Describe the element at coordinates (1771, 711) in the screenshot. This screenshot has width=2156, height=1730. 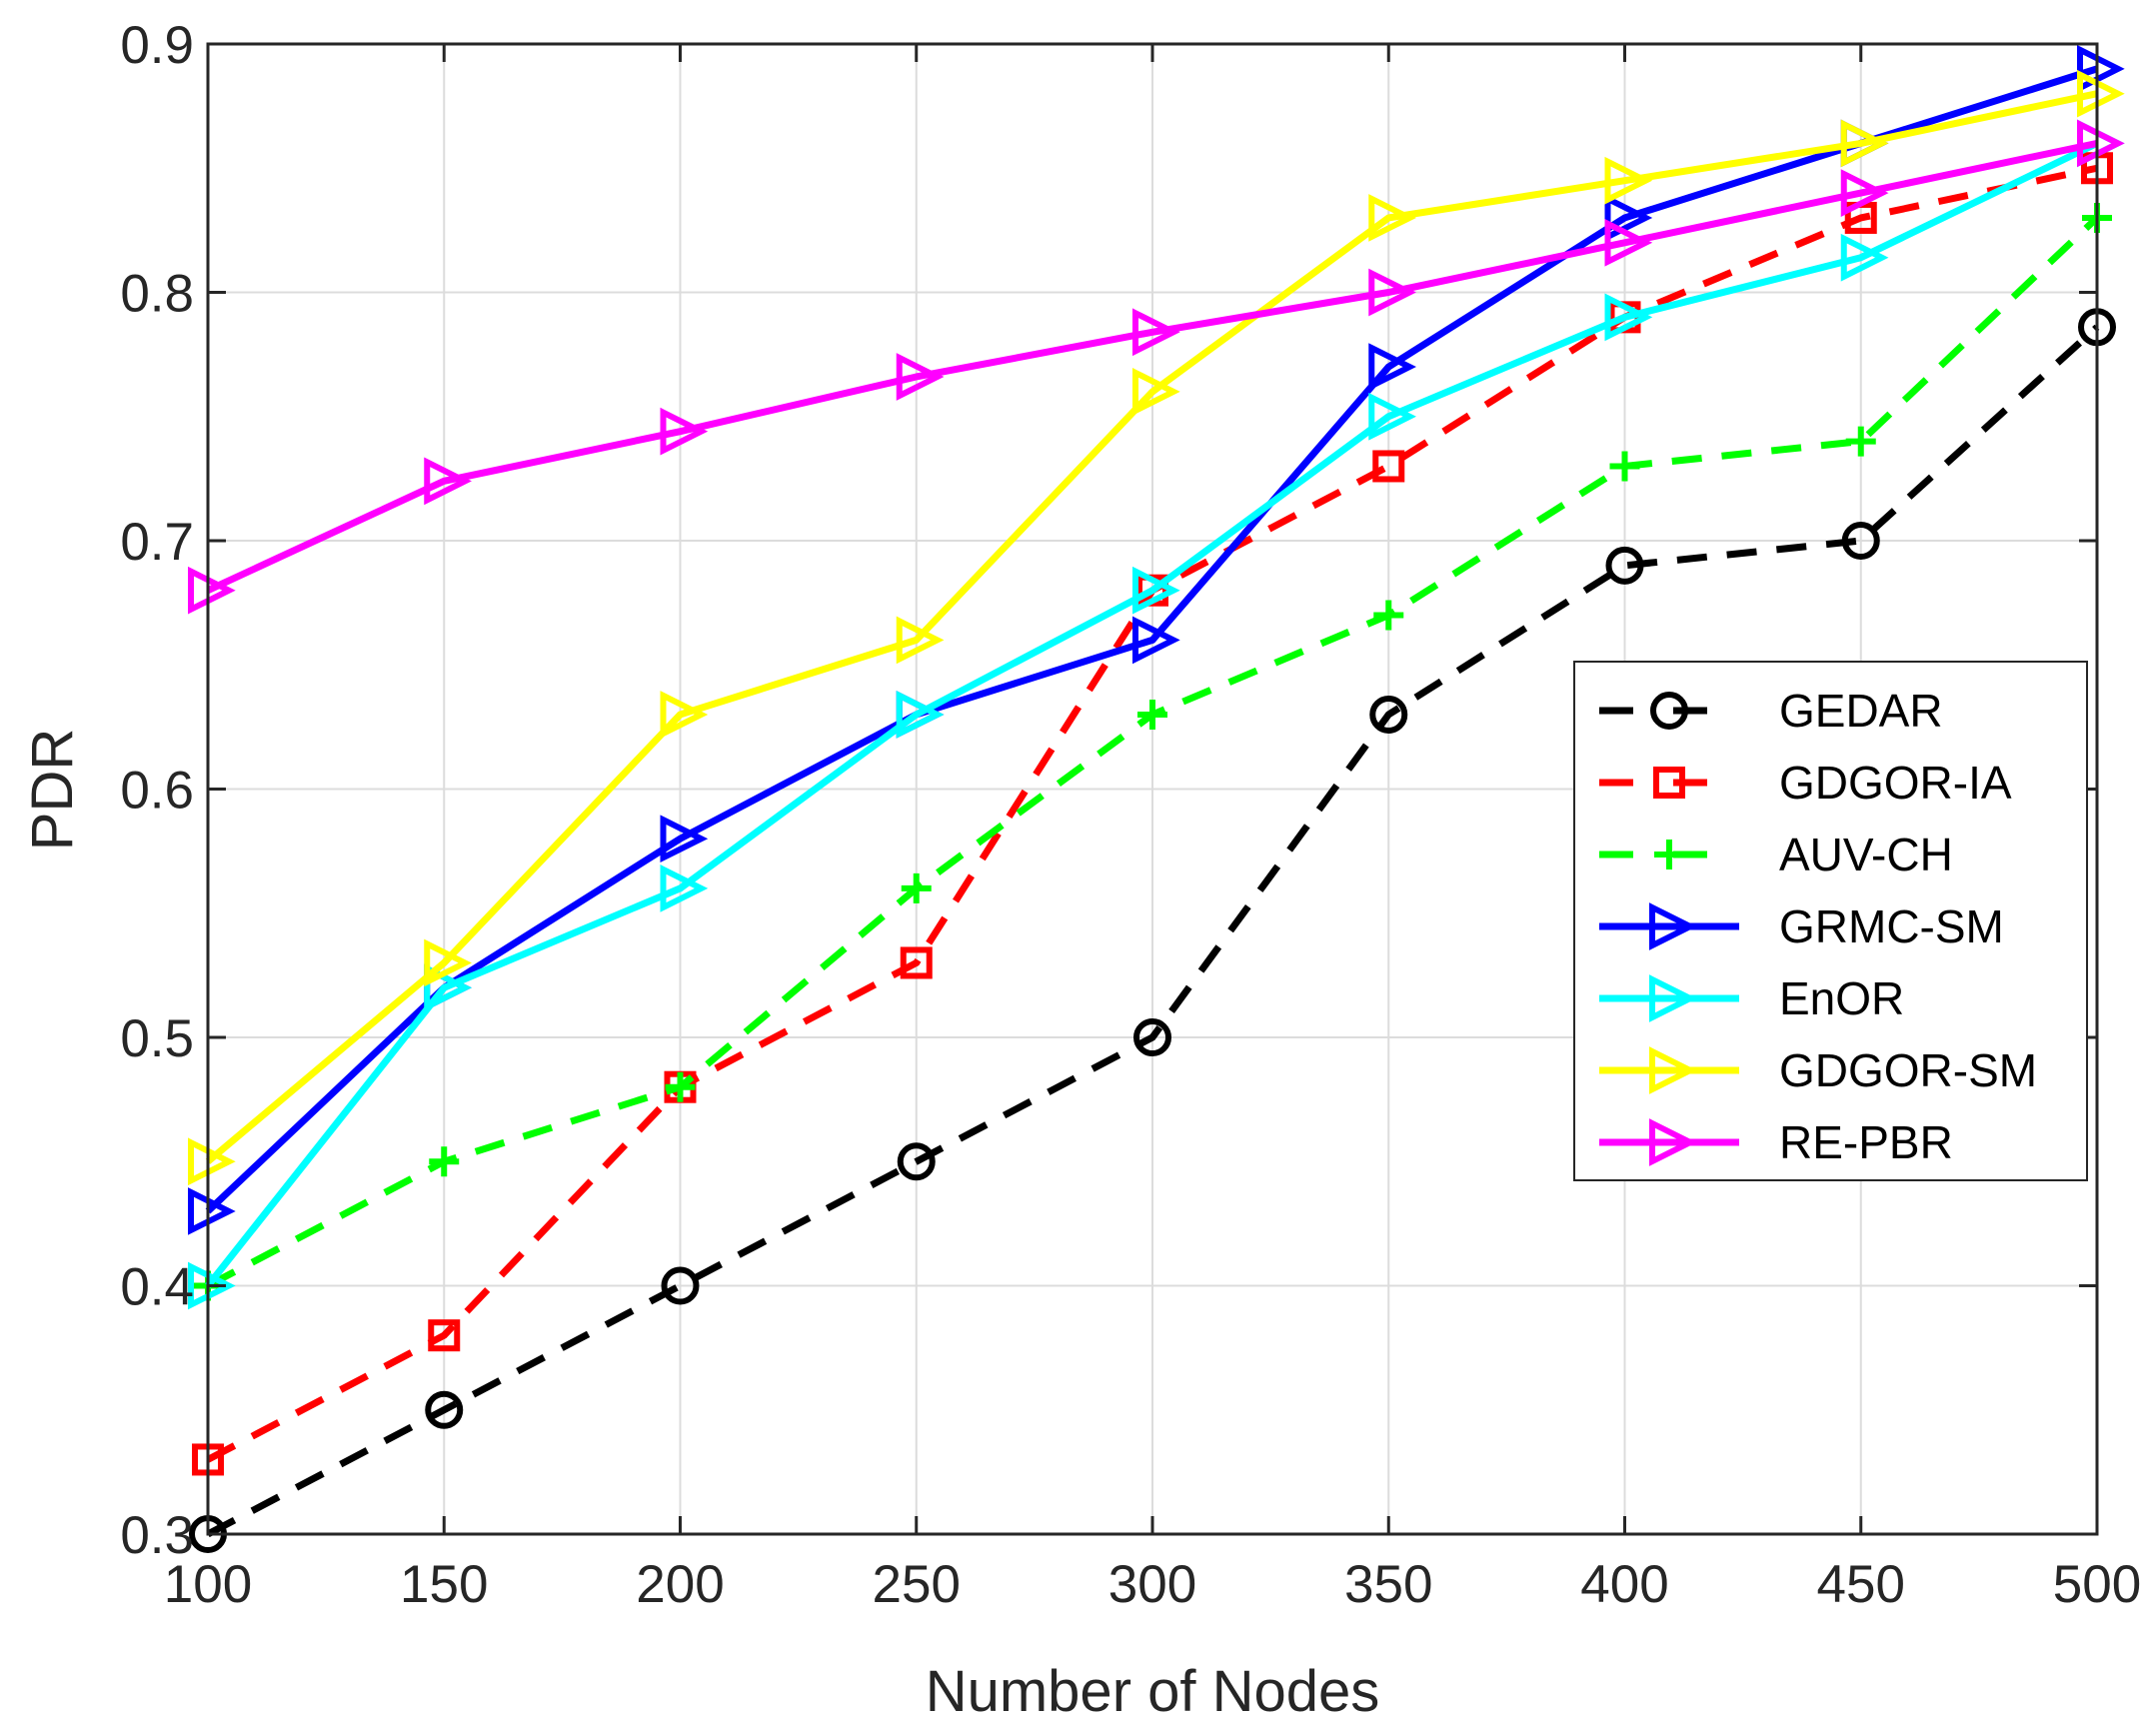
I see `legend-entry: GEDAR` at that location.